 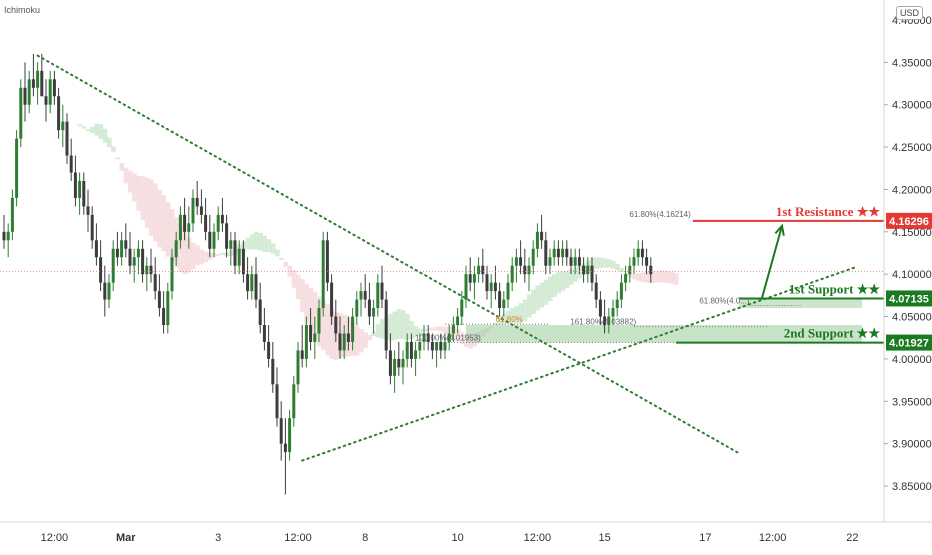 I want to click on y-tick-label: 4.15000, so click(x=912, y=233).